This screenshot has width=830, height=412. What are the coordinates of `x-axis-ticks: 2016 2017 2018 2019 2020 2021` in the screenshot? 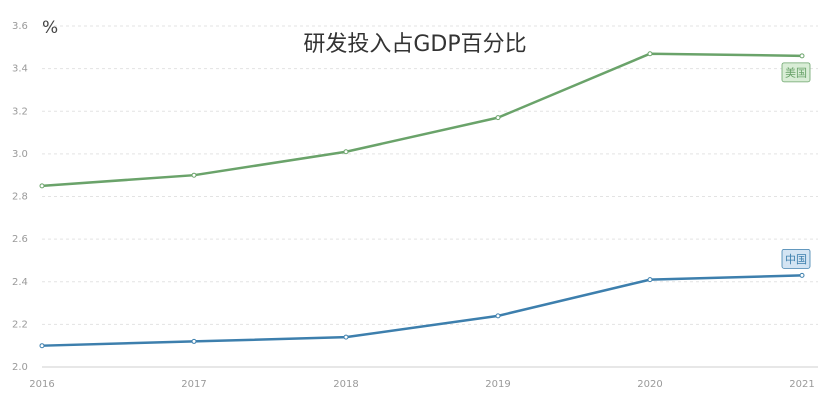 It's located at (421, 384).